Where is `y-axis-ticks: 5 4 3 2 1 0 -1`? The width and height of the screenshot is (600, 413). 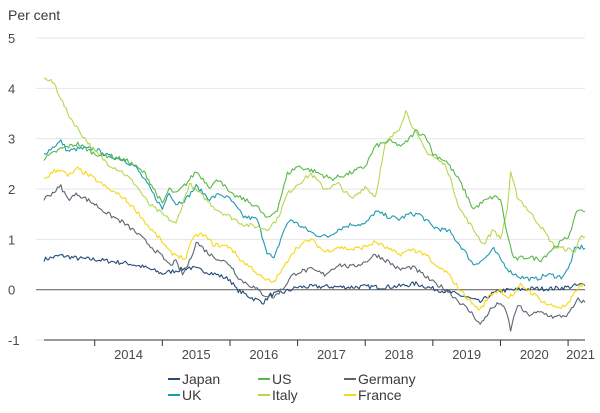
y-axis-ticks: 5 4 3 2 1 0 -1 is located at coordinates (14, 189).